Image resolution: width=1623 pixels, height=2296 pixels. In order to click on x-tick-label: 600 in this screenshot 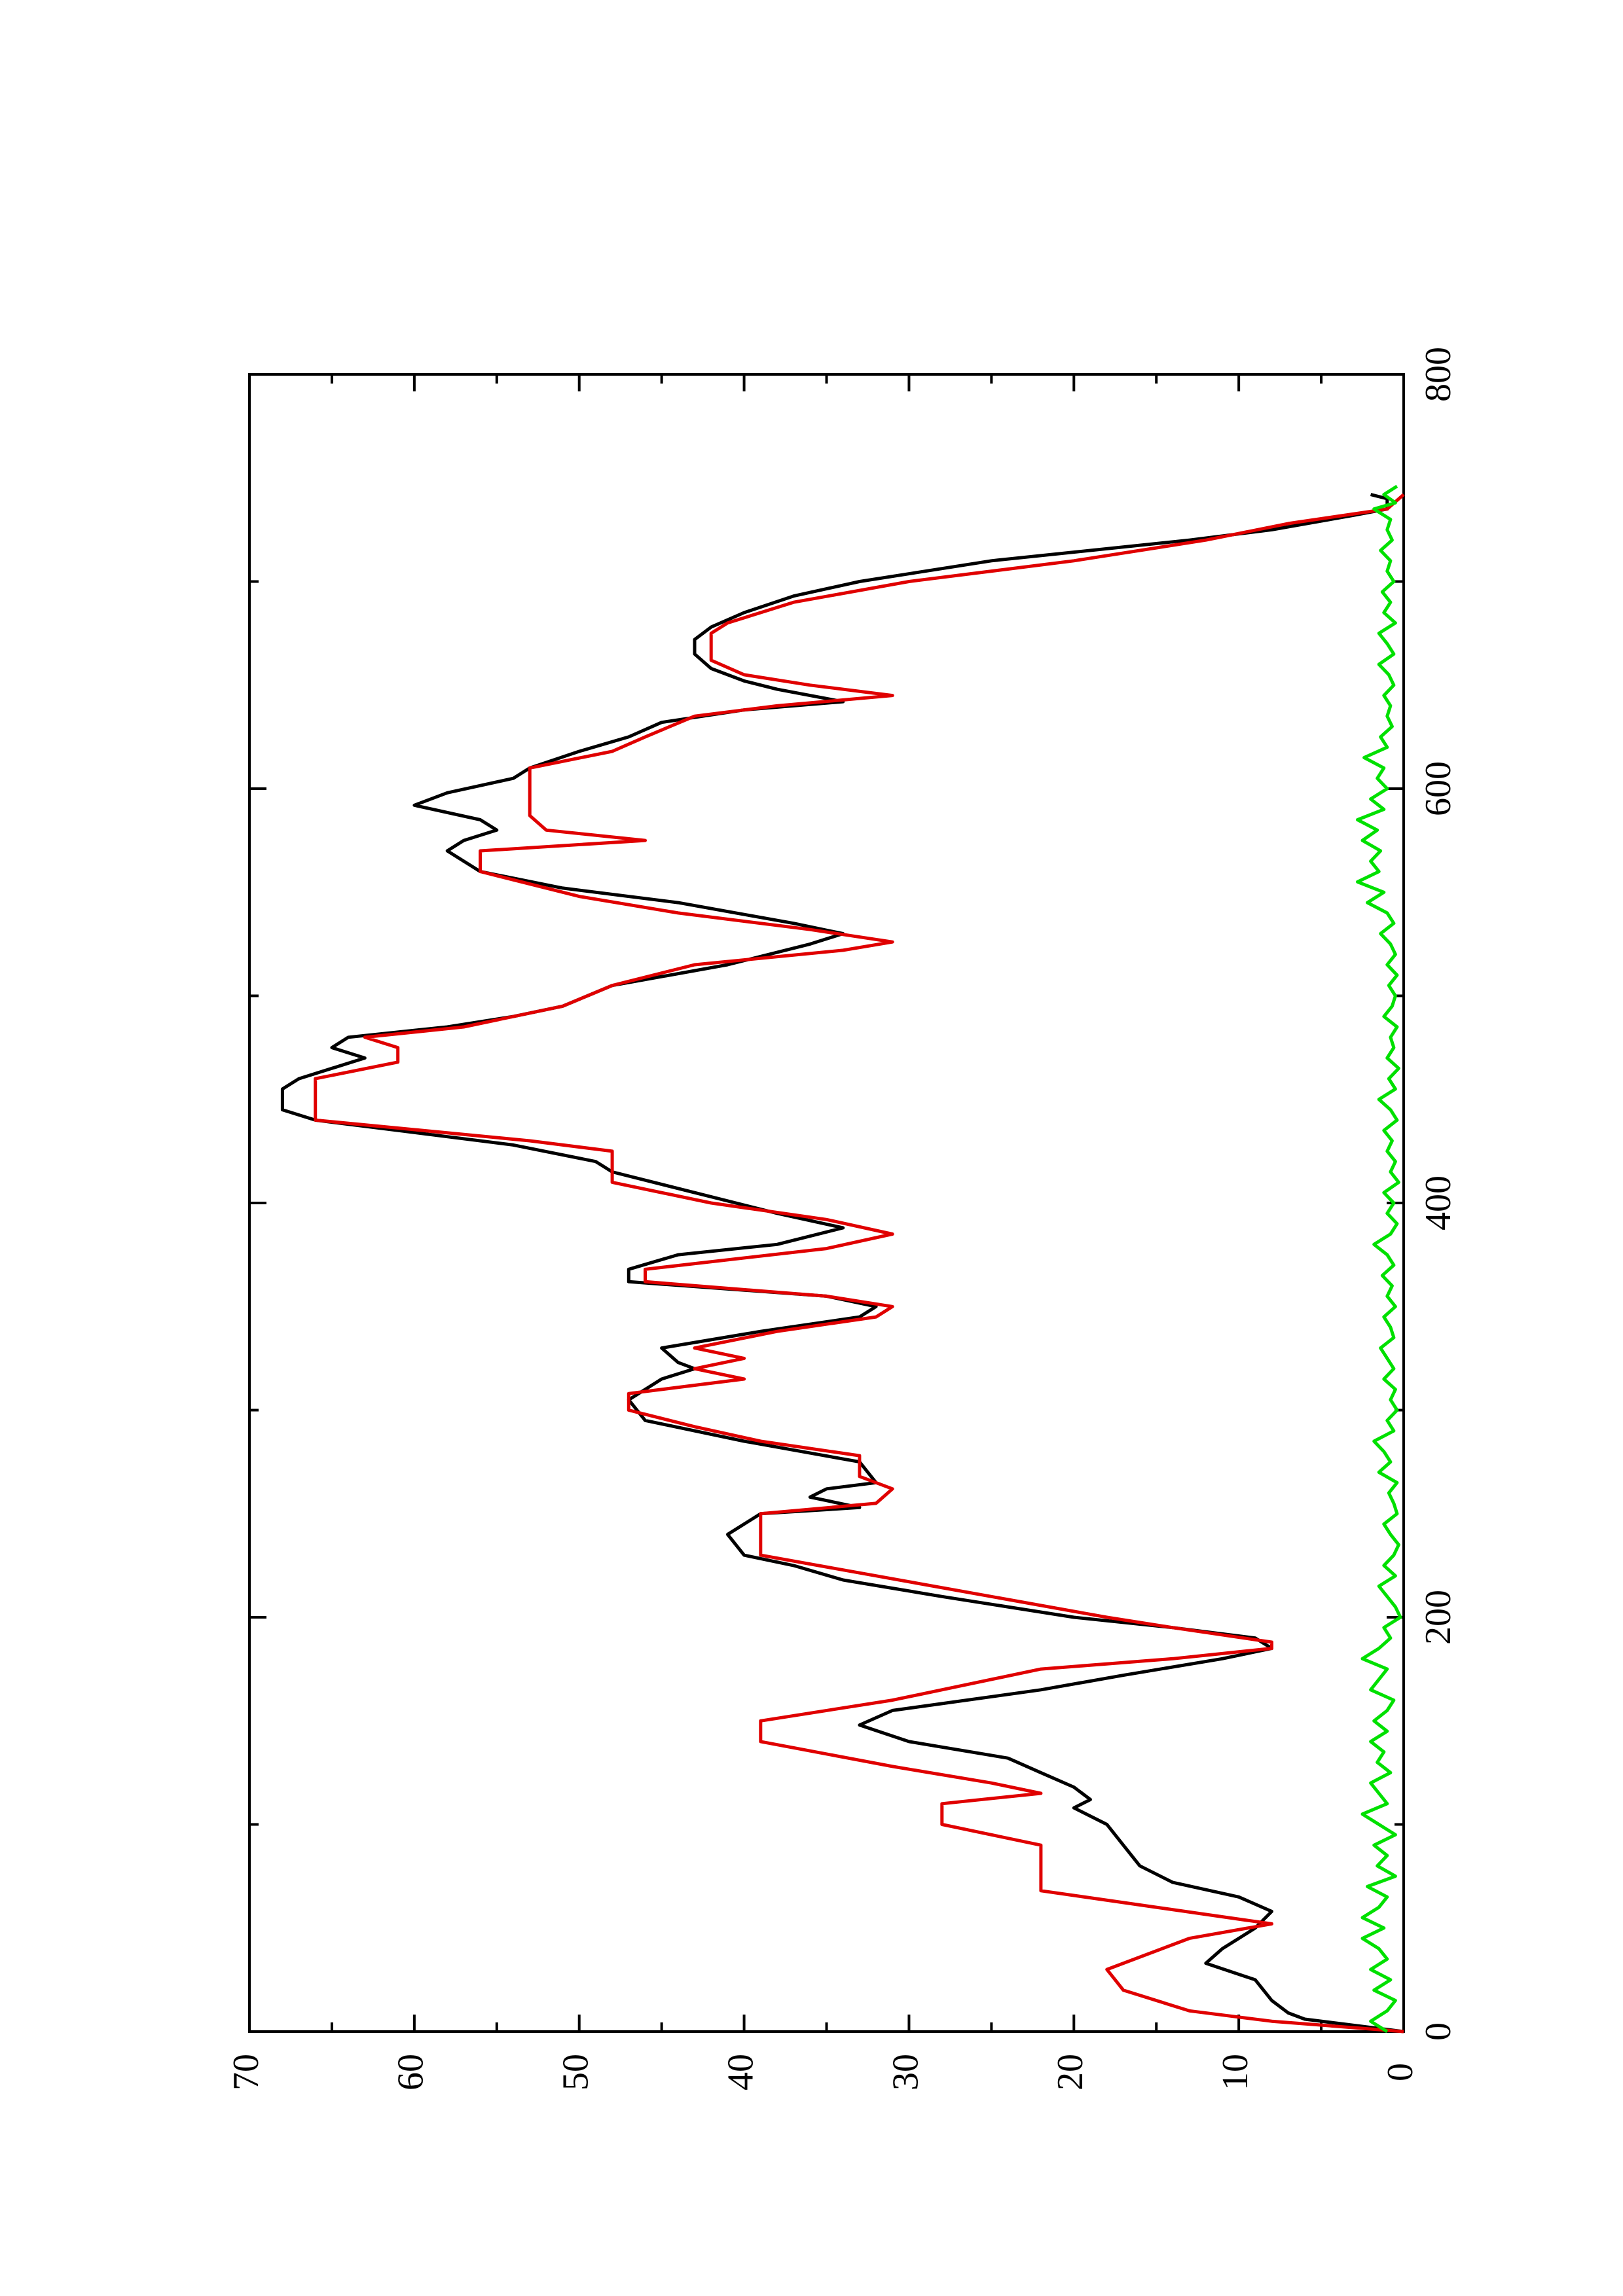, I will do `click(1438, 788)`.